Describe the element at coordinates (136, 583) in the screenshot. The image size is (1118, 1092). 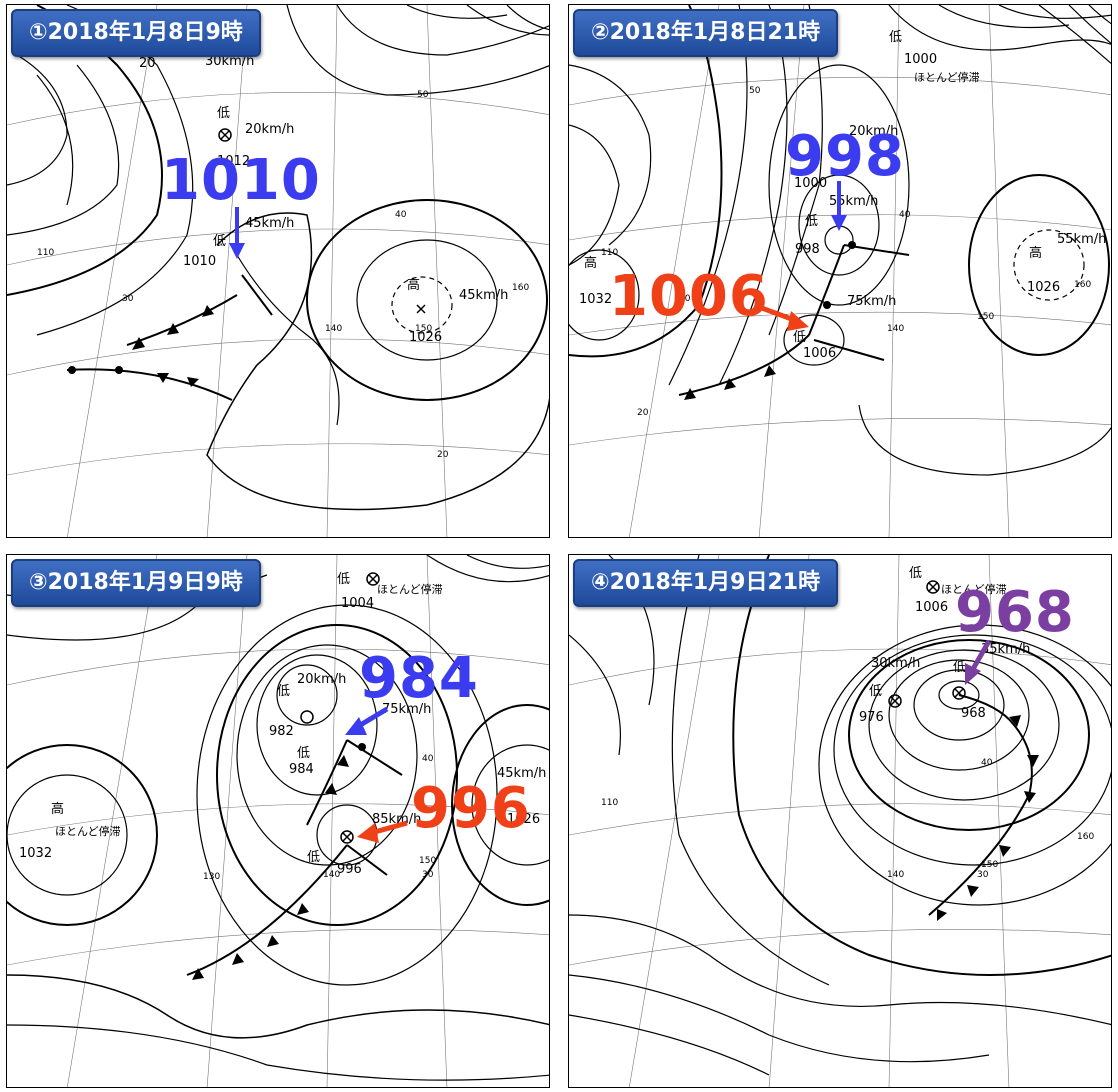
I see `panel-title: ③2018年1月9日9時` at that location.